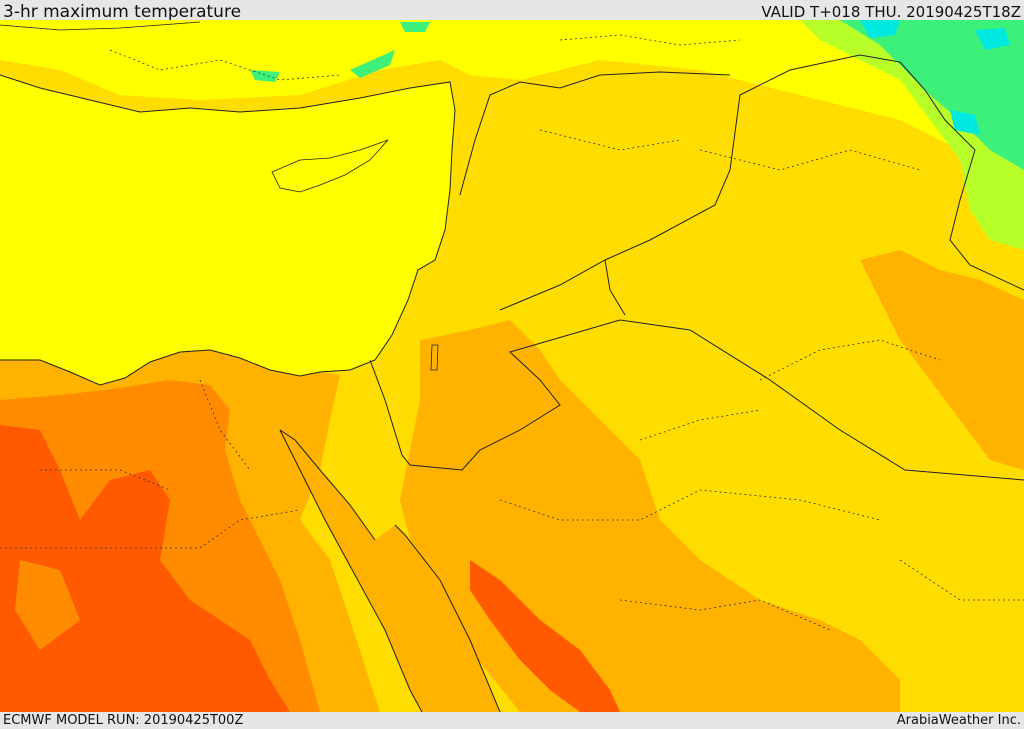 This screenshot has height=729, width=1024. What do you see at coordinates (330, 166) in the screenshot?
I see `cyprus-island` at bounding box center [330, 166].